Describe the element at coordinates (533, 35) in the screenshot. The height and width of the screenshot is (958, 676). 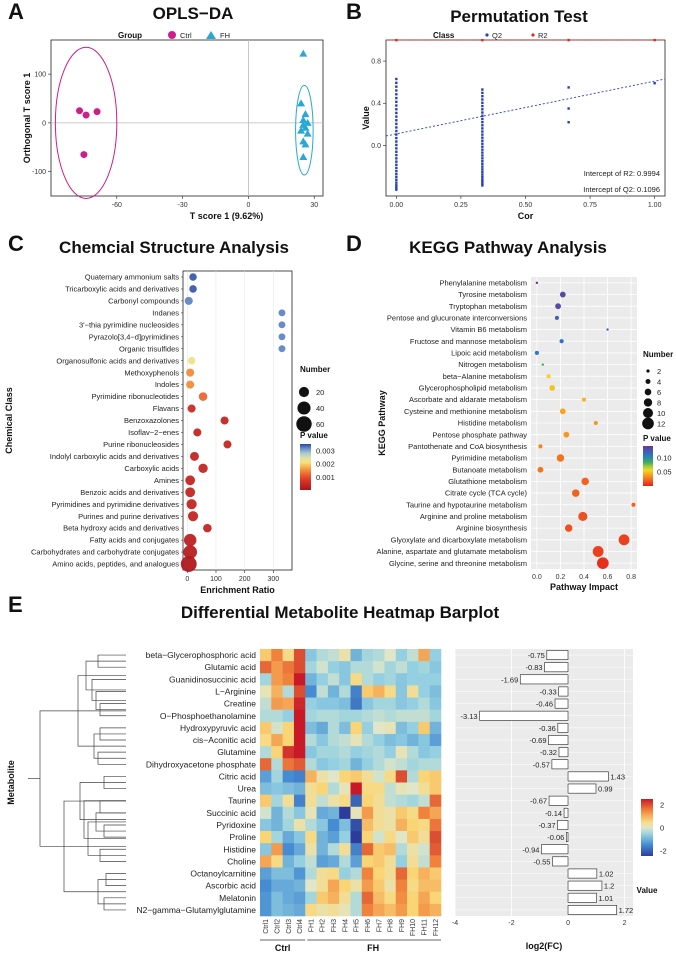
I see `legend-r2-marker` at that location.